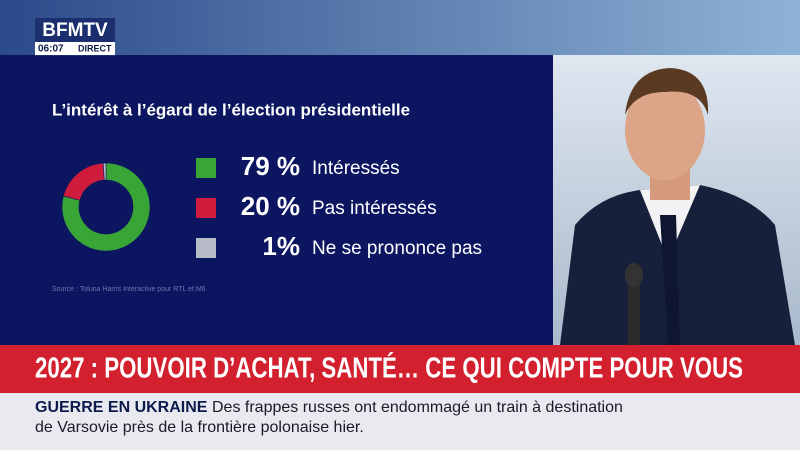 This screenshot has width=800, height=450. Describe the element at coordinates (121, 407) in the screenshot. I see `ticker-label: GUERRE EN UKRAINE` at that location.